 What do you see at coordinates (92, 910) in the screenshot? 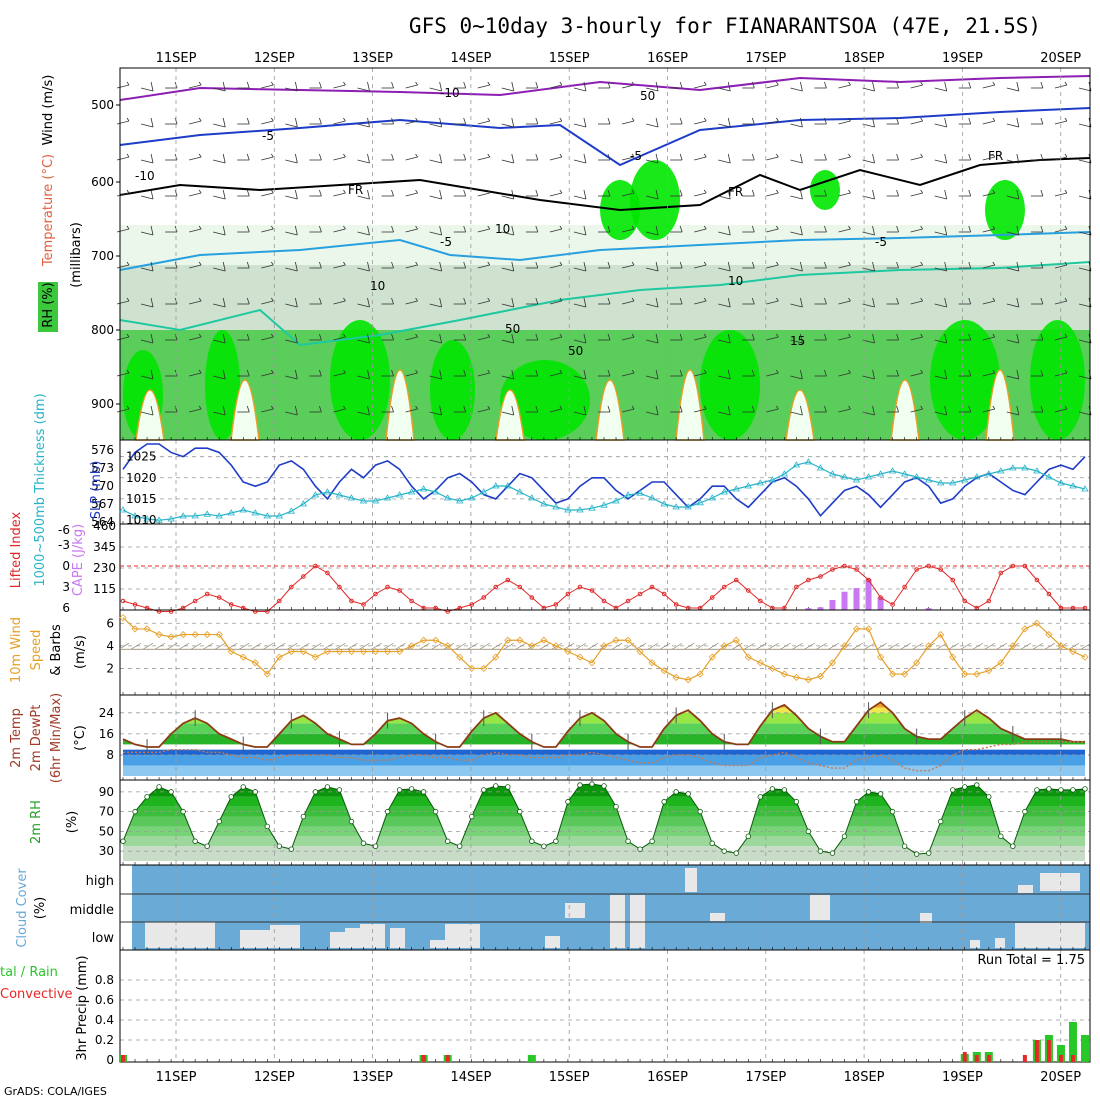
I see `cloud-level-label: middle` at bounding box center [92, 910].